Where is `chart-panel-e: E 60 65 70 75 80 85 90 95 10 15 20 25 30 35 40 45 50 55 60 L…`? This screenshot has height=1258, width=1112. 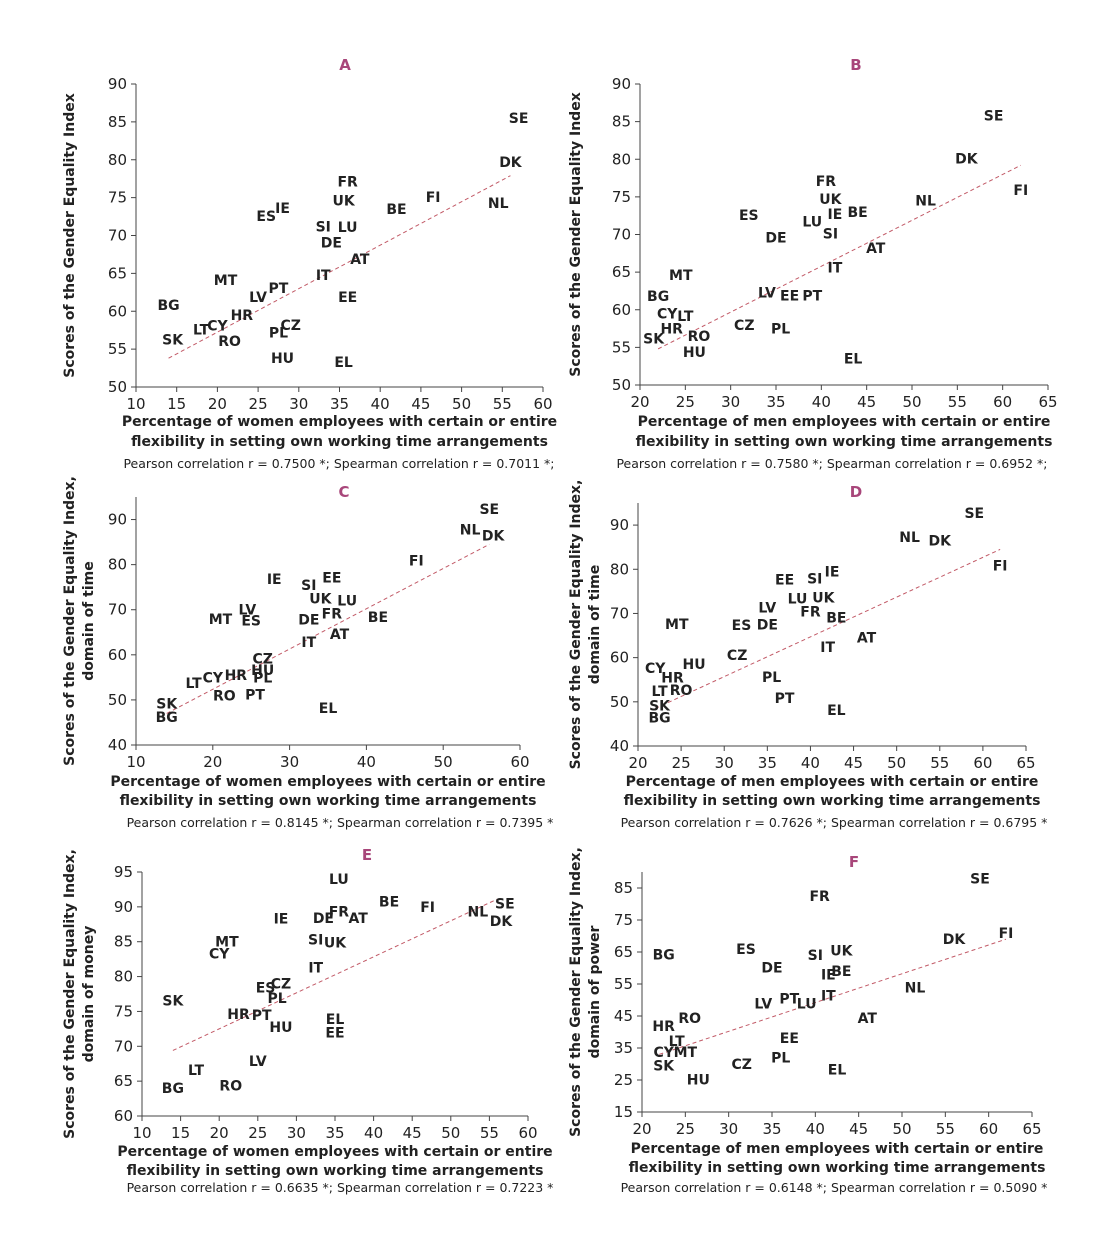 chart-panel-e: E 60 65 70 75 80 85 90 95 10 15 20 25 30 35 40 45 50 55 60 L… is located at coordinates (307, 1020).